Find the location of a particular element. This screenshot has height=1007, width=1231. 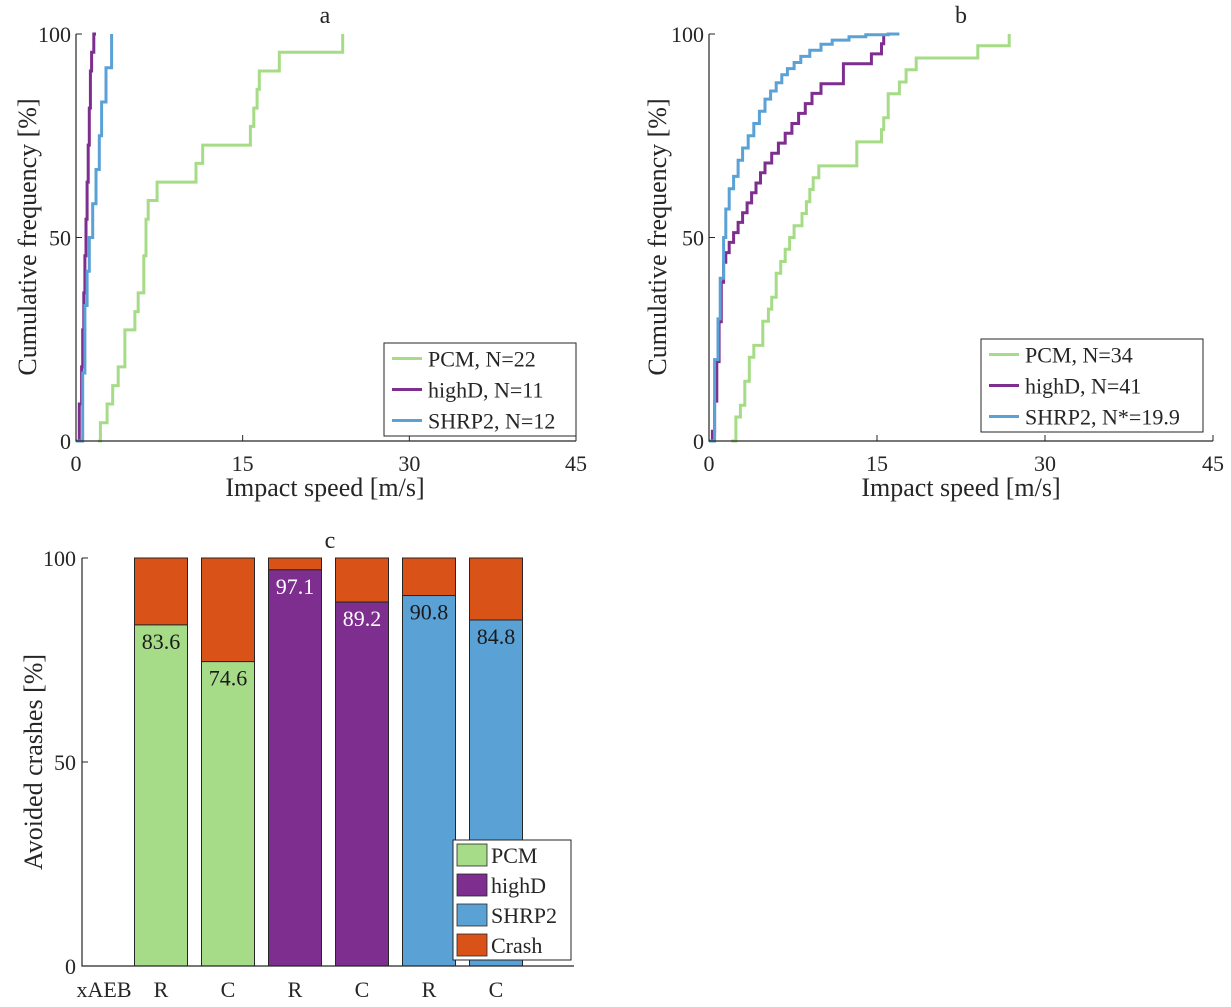

panel-c-data-label-5: 84.8 is located at coordinates (496, 636).